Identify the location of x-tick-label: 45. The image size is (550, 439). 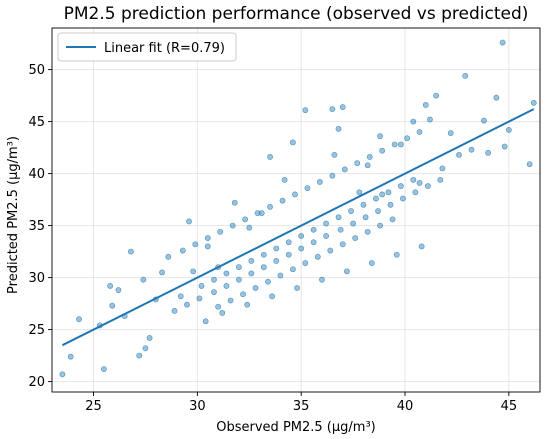
(509, 406).